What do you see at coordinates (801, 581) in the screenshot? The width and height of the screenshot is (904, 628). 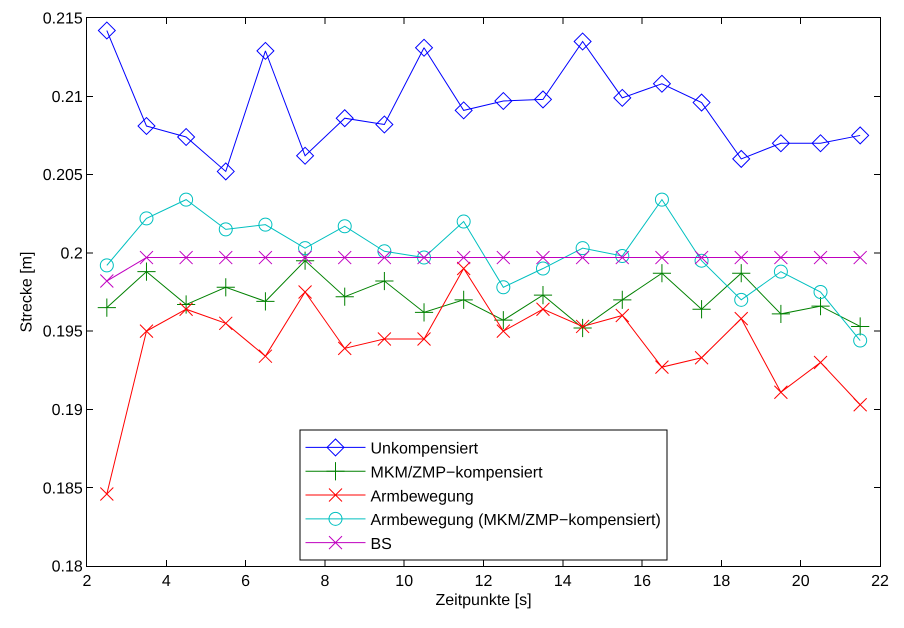 I see `x-tick-label: 20` at bounding box center [801, 581].